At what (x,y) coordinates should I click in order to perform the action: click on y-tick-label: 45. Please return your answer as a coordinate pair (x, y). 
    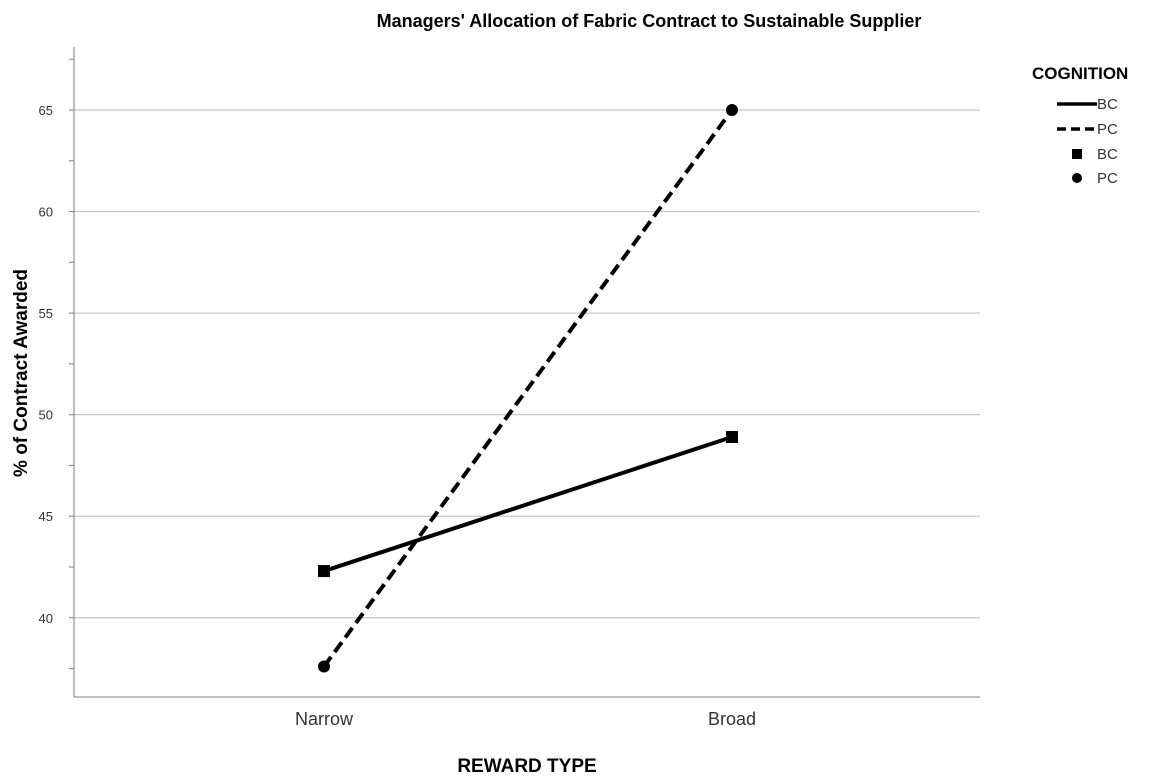
    Looking at the image, I should click on (46, 516).